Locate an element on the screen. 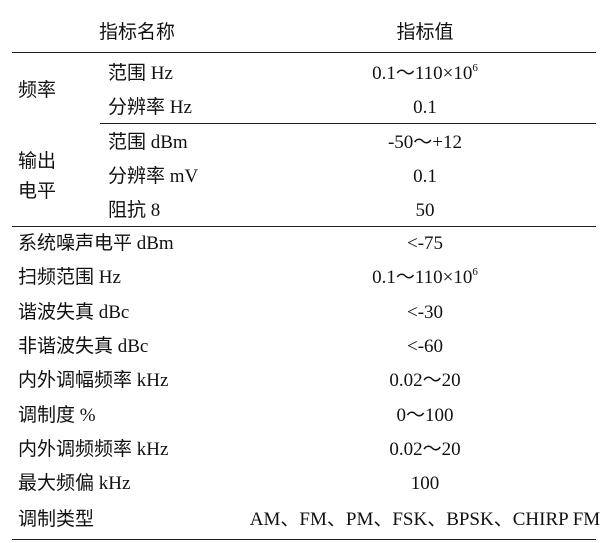 This screenshot has height=543, width=606. value: <-30 is located at coordinates (425, 313).